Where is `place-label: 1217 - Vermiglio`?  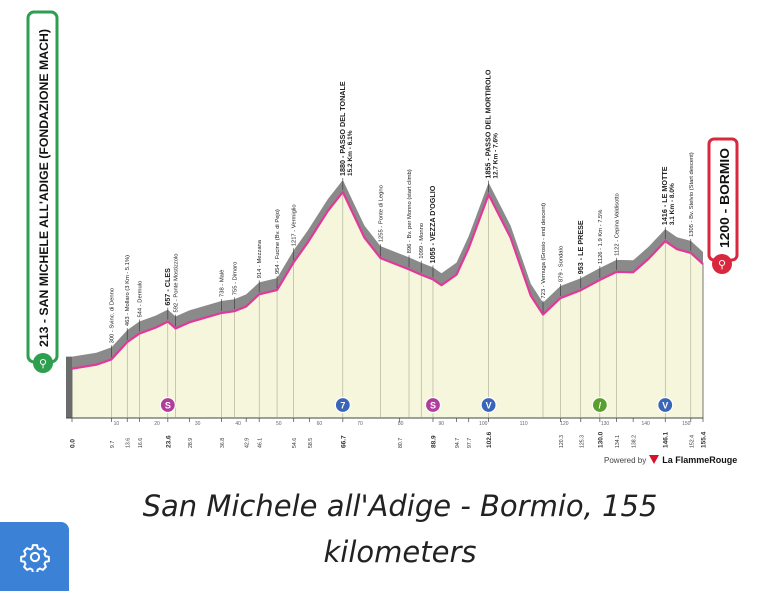
place-label: 1217 - Vermiglio is located at coordinates (295, 225).